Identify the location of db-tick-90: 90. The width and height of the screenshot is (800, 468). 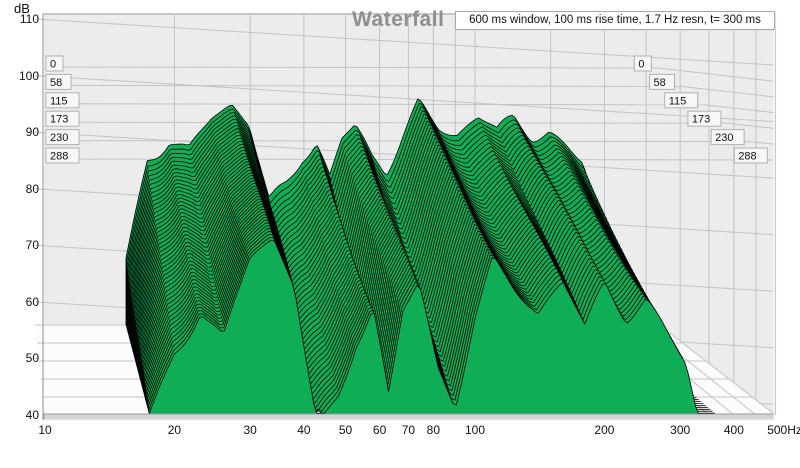
(32, 132).